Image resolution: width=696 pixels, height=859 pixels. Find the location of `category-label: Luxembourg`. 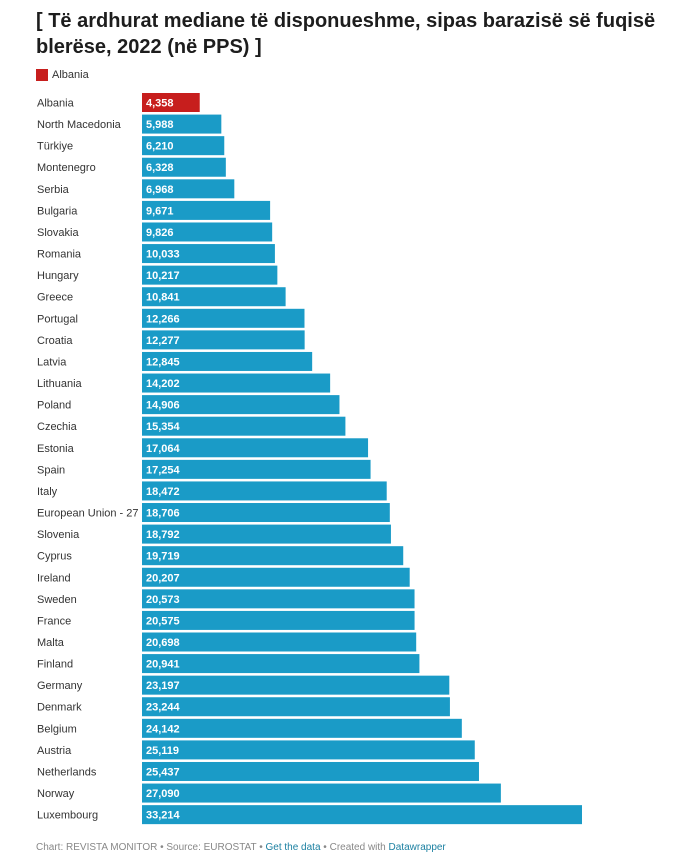

category-label: Luxembourg is located at coordinates (67, 816).